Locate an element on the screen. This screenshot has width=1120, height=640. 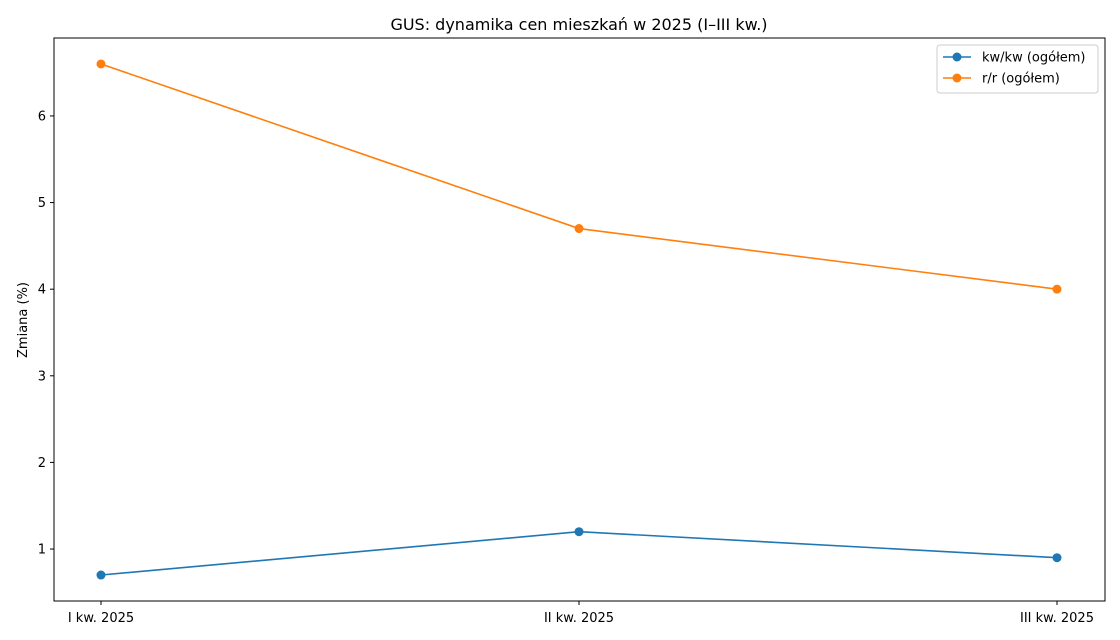
legend-label: kw/kw (ogółem) is located at coordinates (1034, 58).